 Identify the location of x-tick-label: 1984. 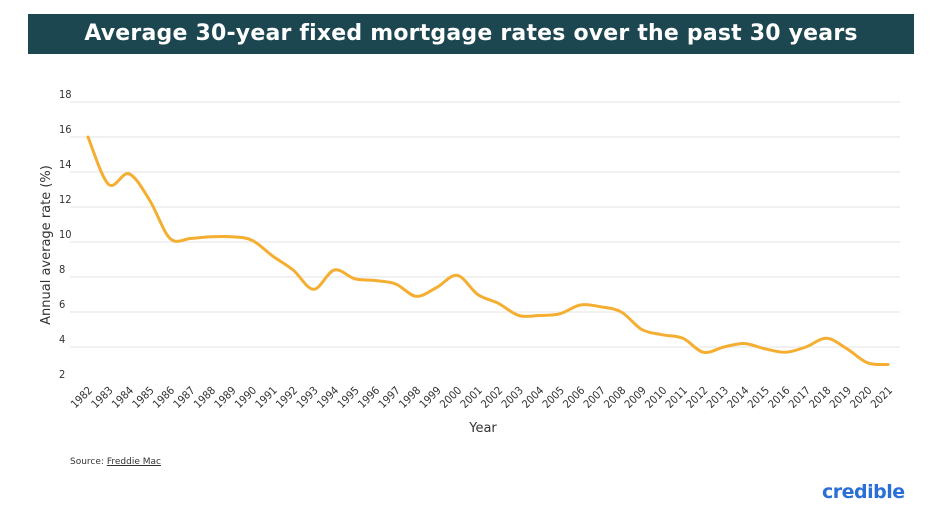
(122, 397).